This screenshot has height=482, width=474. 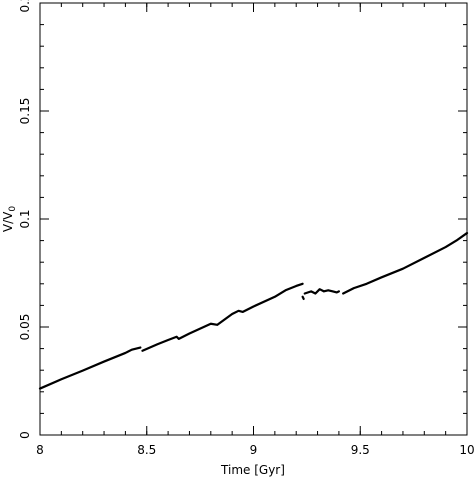 I want to click on y-tick-label: 0.15, so click(x=25, y=111).